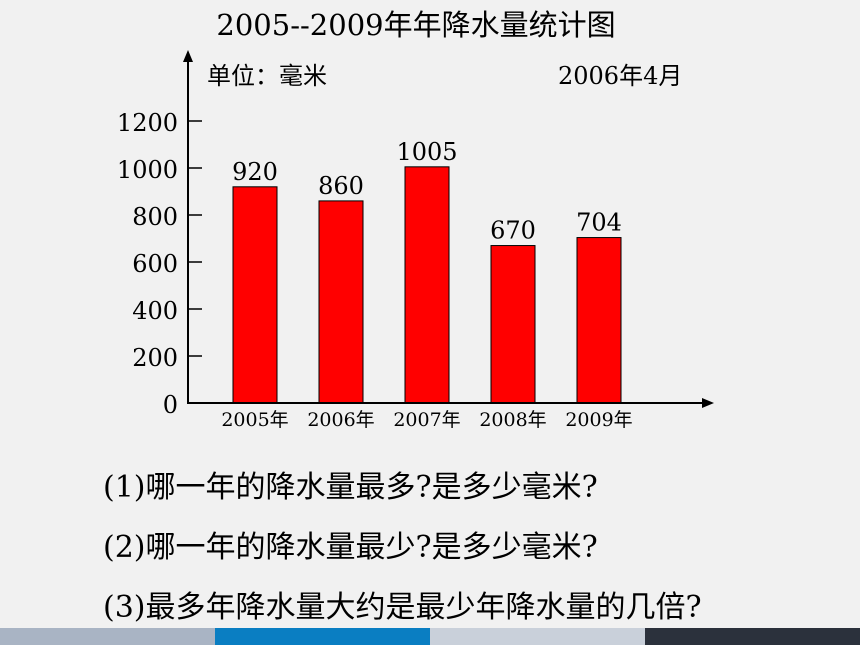 Image resolution: width=860 pixels, height=645 pixels. Describe the element at coordinates (620, 76) in the screenshot. I see `date-label: 2006年4月` at that location.